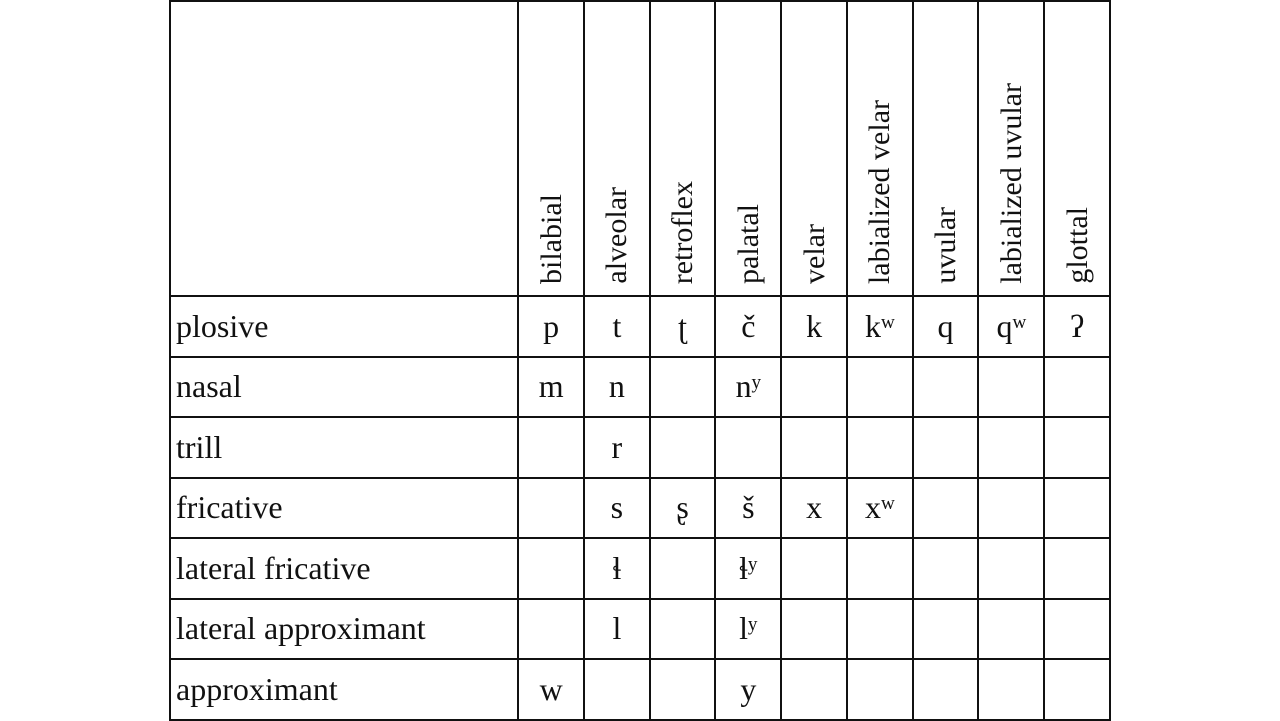 Image resolution: width=1280 pixels, height=721 pixels. What do you see at coordinates (945, 148) in the screenshot?
I see `column-header-cell: uvular` at bounding box center [945, 148].